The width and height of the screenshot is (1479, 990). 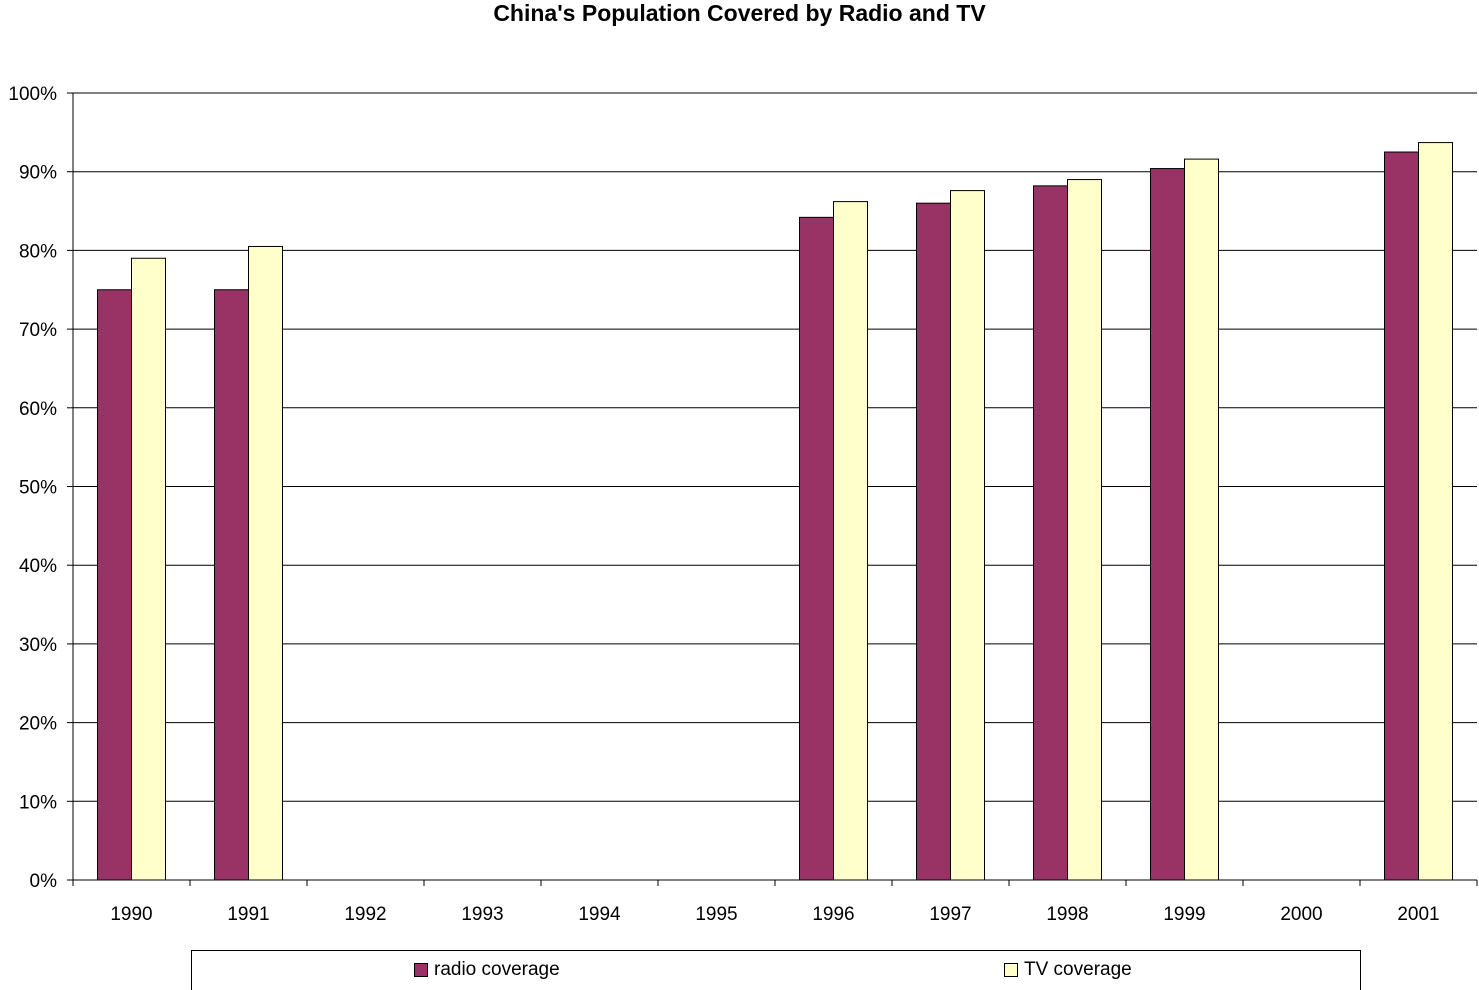 I want to click on legend-label-radio: radio coverage, so click(x=497, y=969).